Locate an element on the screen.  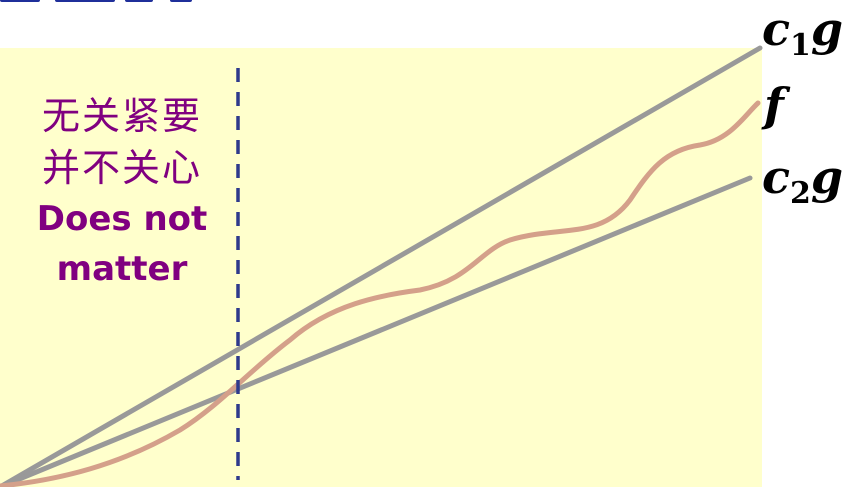
does-not-matter-annotation: 无关紧要 并不关心 Does not matter is located at coordinates (122, 192).